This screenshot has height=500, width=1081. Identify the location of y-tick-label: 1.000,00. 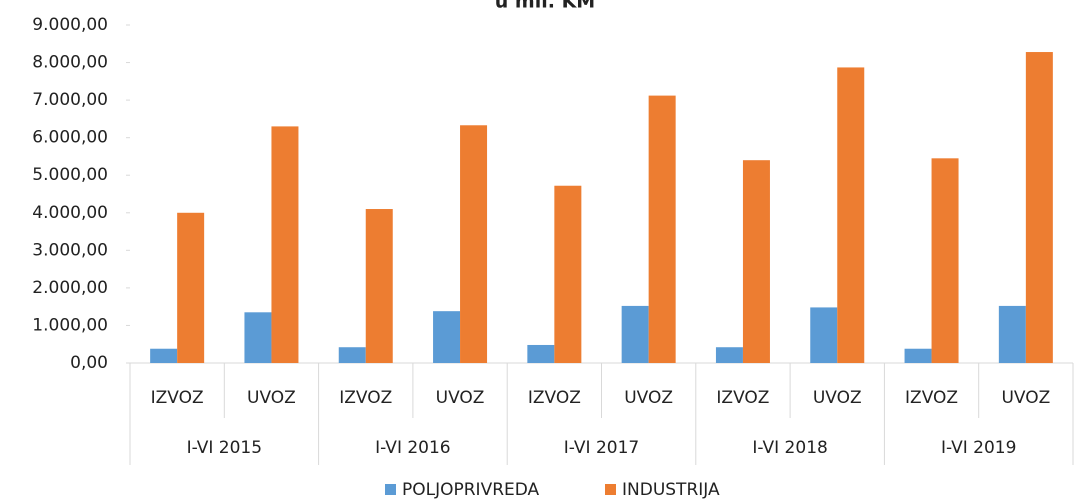
(70, 325).